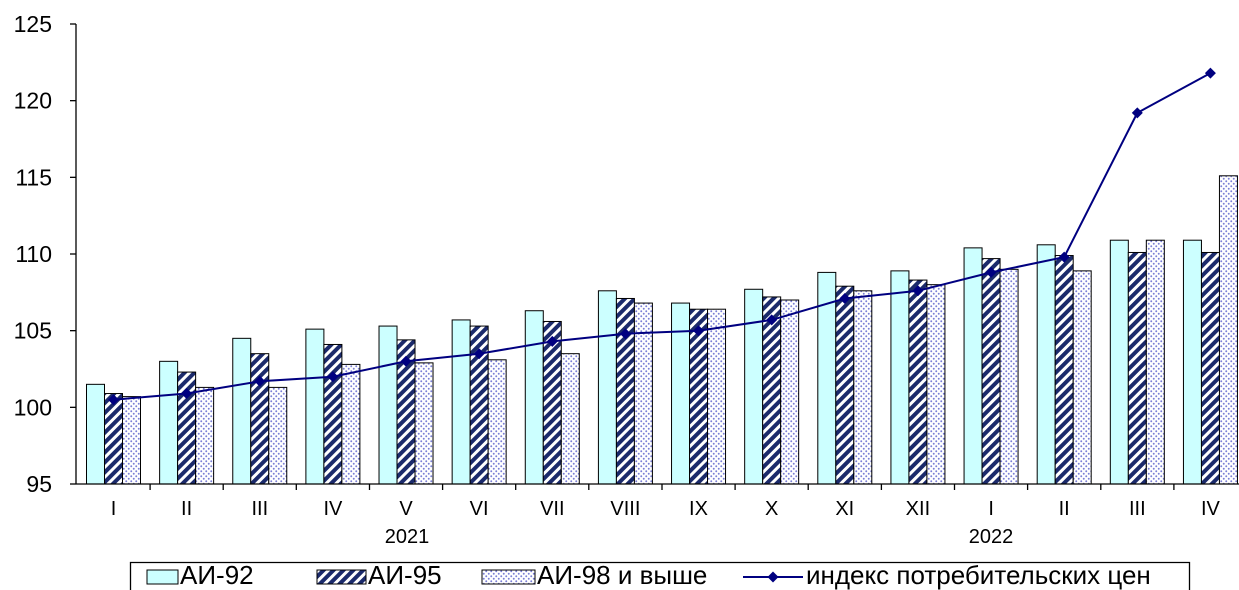 The height and width of the screenshot is (590, 1239). What do you see at coordinates (407, 537) in the screenshot?
I see `year-group-label-1: 2021` at bounding box center [407, 537].